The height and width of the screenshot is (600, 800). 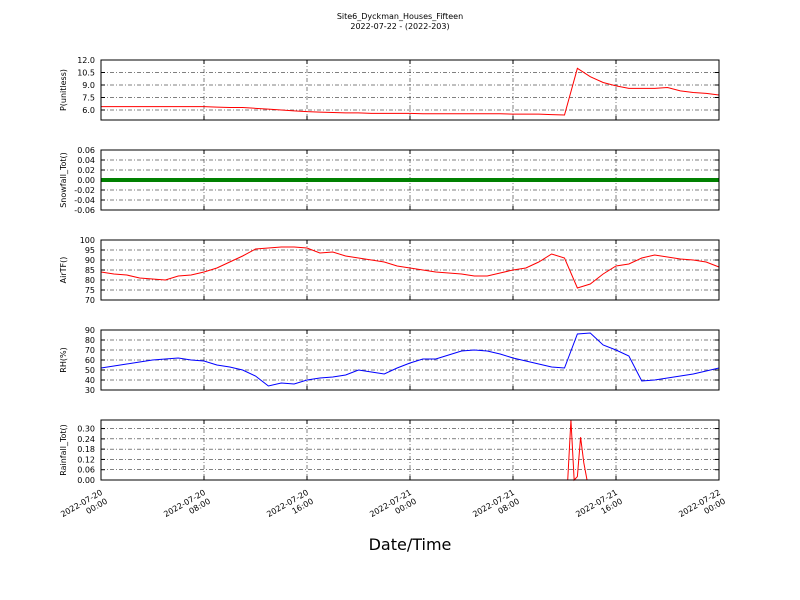 What do you see at coordinates (290, 508) in the screenshot?
I see `x-tick-label: 2022-07-2016:00` at bounding box center [290, 508].